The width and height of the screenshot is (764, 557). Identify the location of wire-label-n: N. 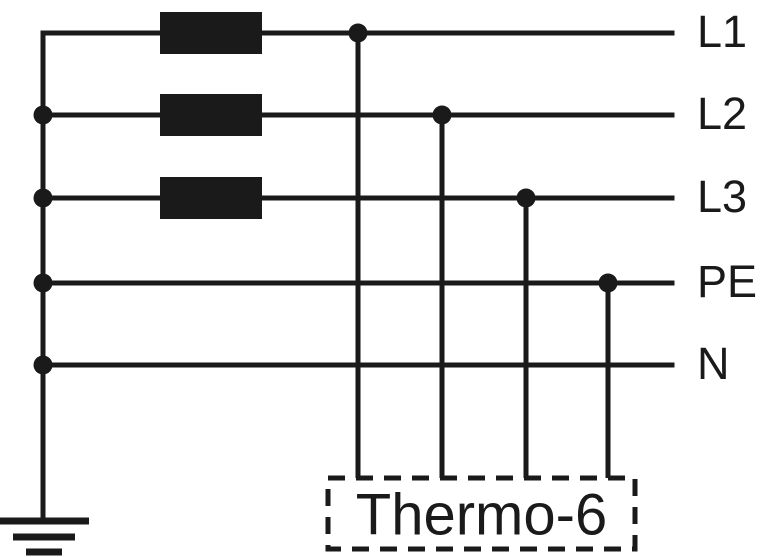
(713, 363).